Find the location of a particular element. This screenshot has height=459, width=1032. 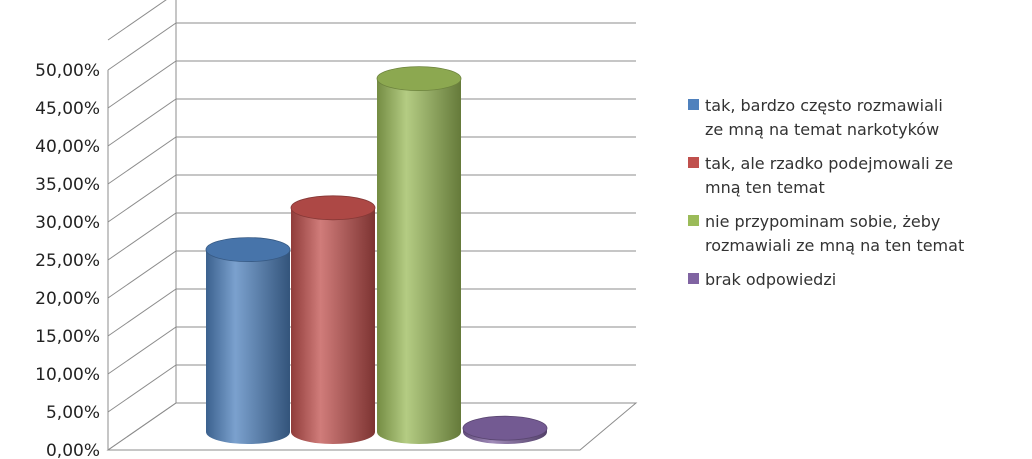

legend-item-3: brak odpowiedzi is located at coordinates (858, 280).